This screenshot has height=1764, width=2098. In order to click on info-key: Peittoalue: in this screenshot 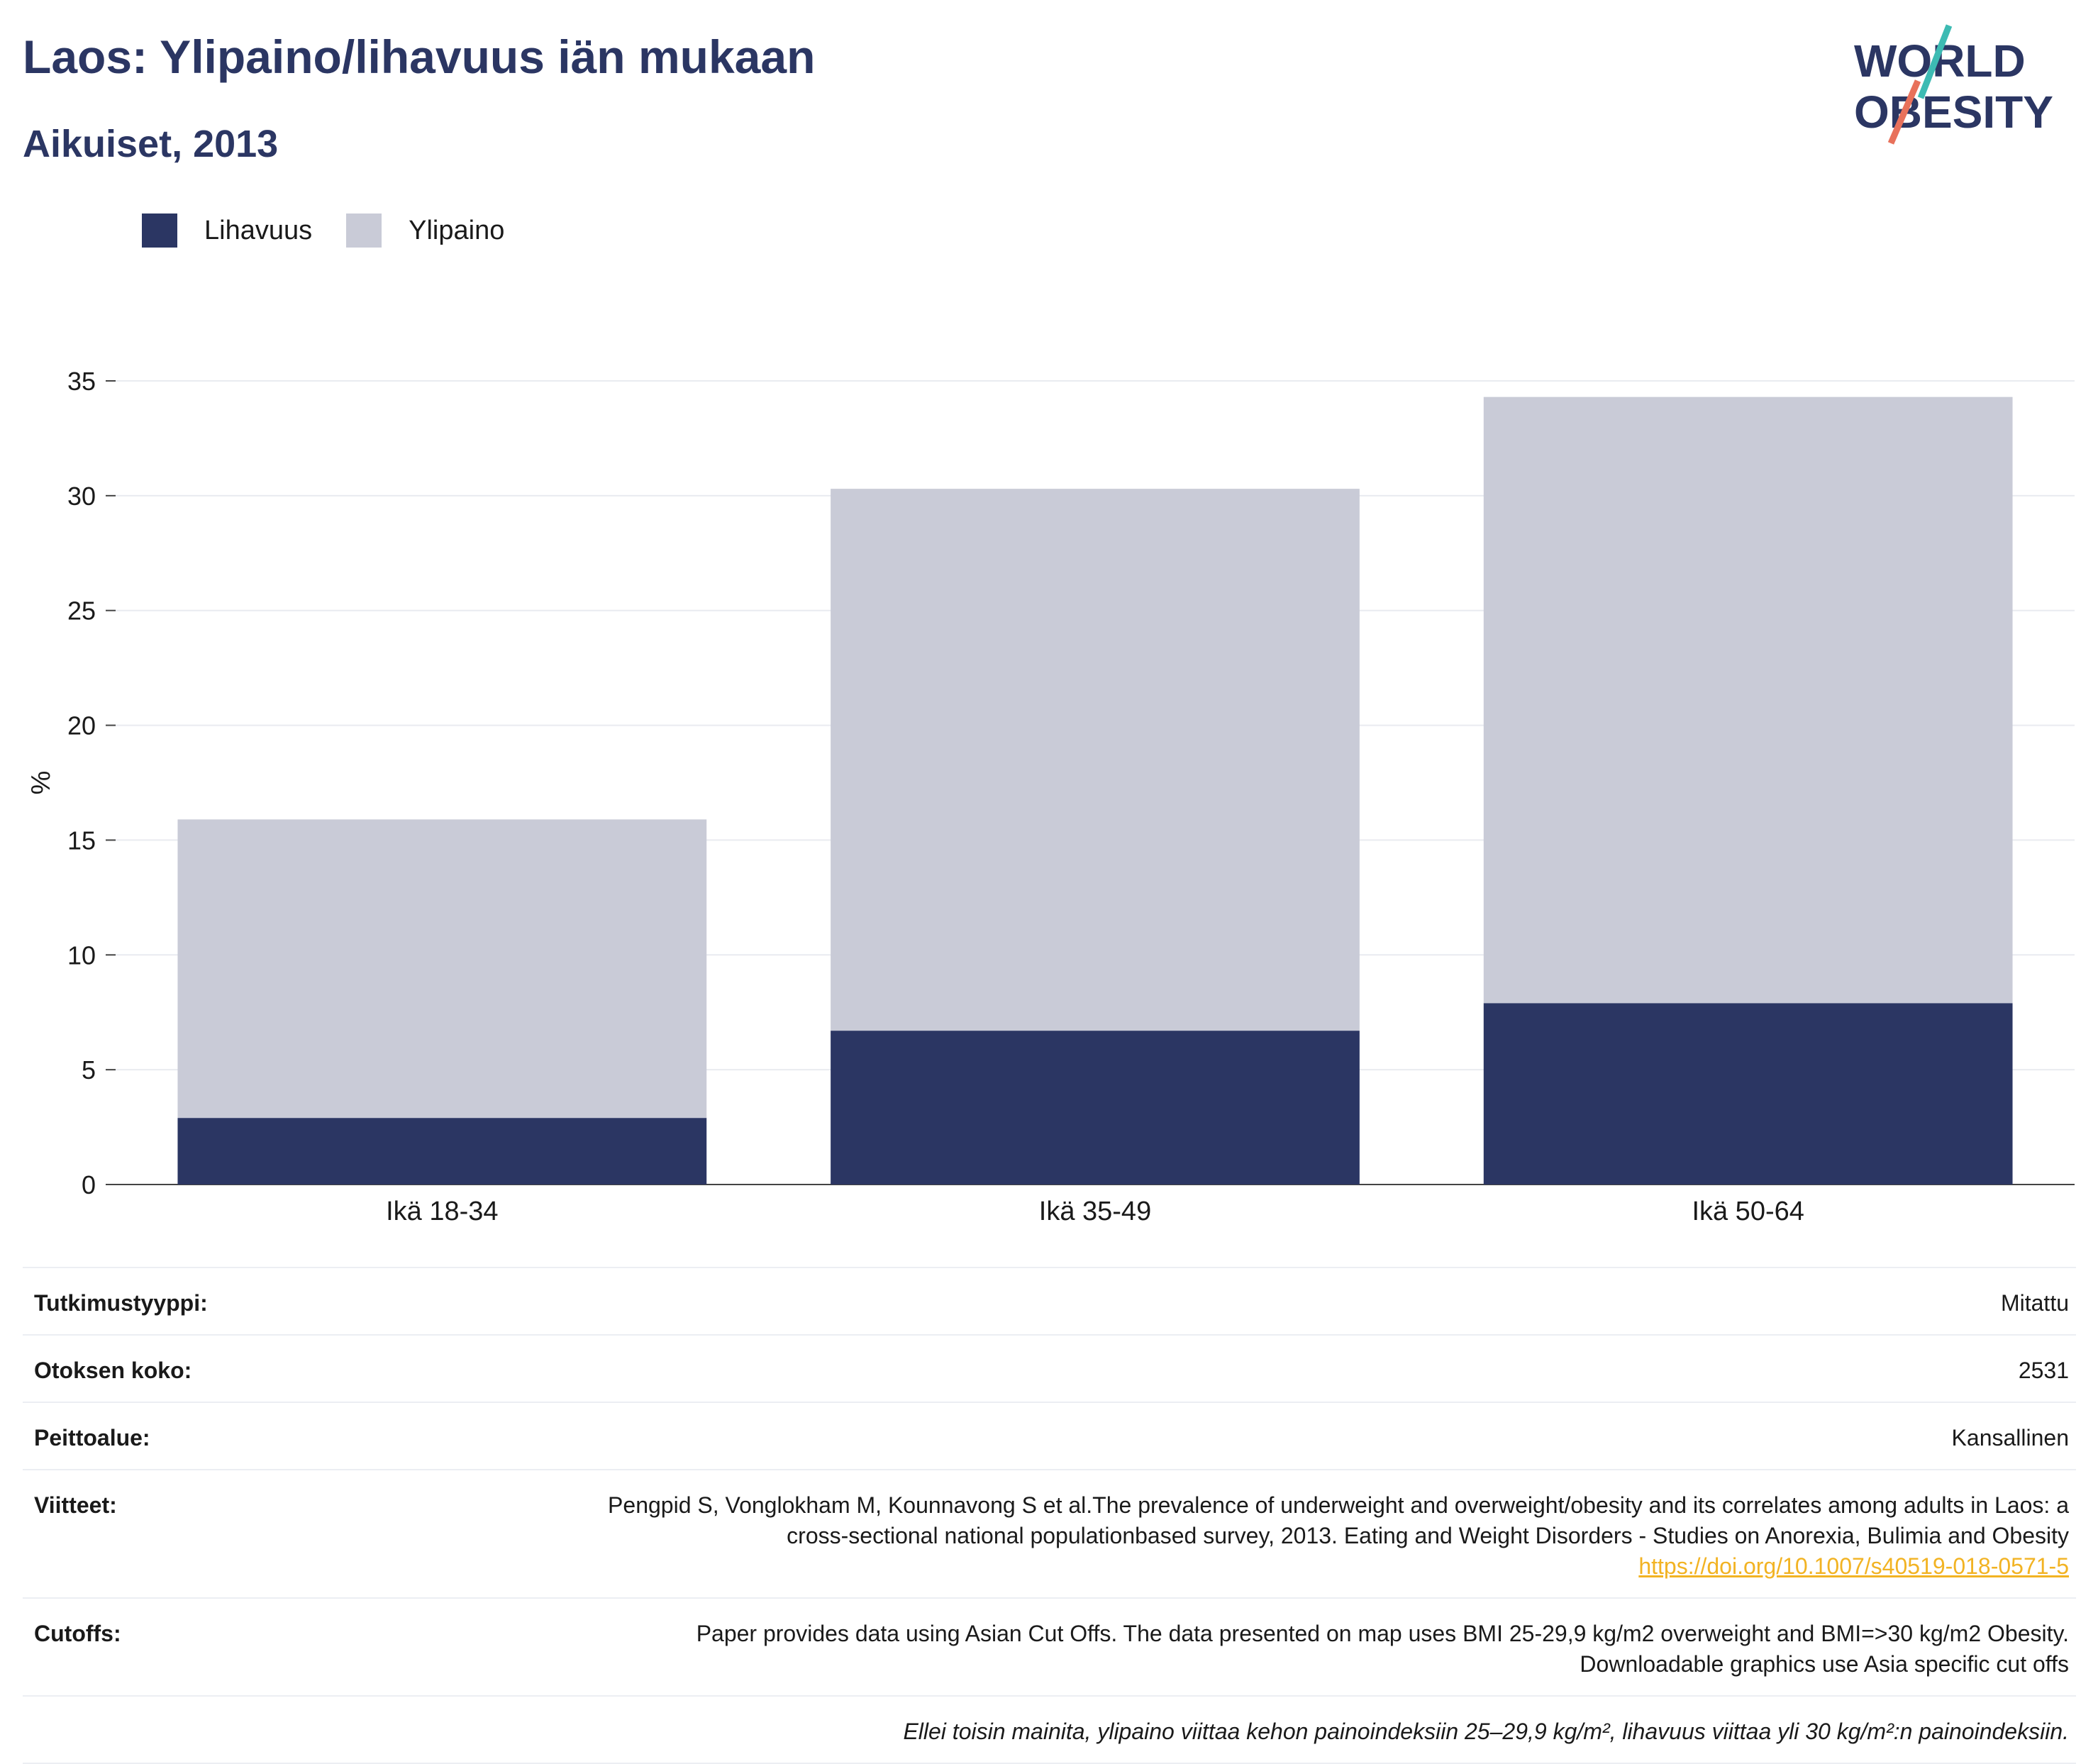, I will do `click(92, 1437)`.